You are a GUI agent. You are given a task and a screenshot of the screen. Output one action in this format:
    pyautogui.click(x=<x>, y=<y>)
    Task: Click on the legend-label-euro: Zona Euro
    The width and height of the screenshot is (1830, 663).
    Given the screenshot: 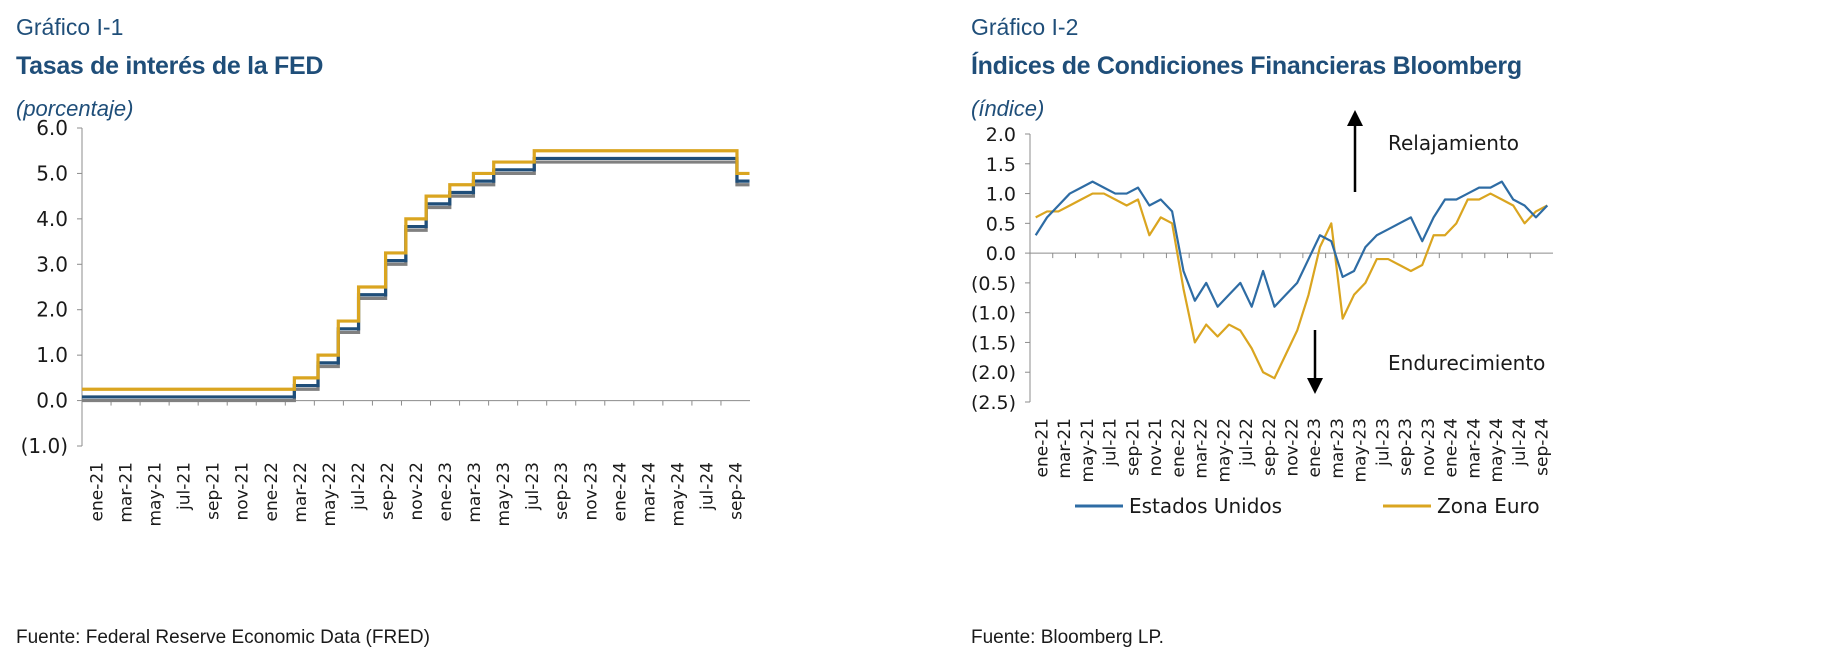 What is the action you would take?
    pyautogui.click(x=1488, y=506)
    